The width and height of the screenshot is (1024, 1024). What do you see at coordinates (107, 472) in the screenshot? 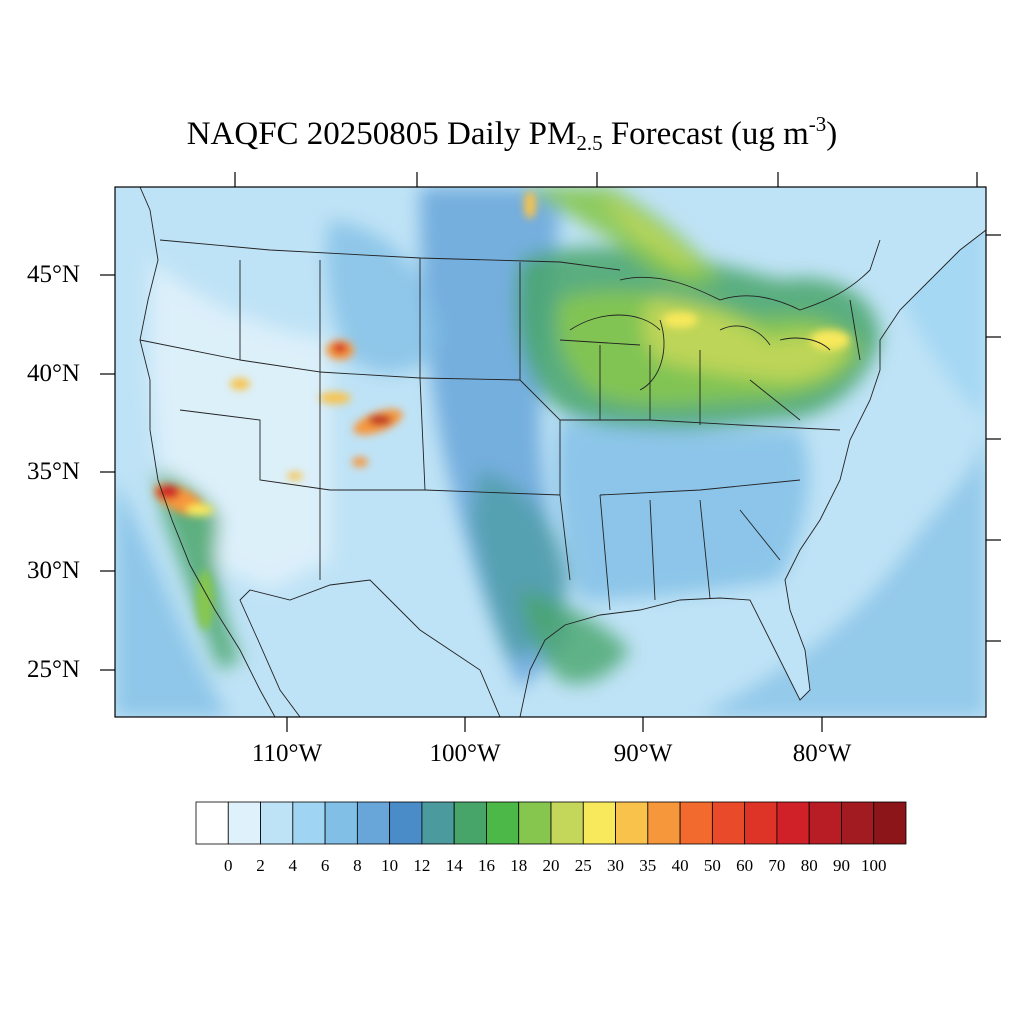
I see `left-ticks` at bounding box center [107, 472].